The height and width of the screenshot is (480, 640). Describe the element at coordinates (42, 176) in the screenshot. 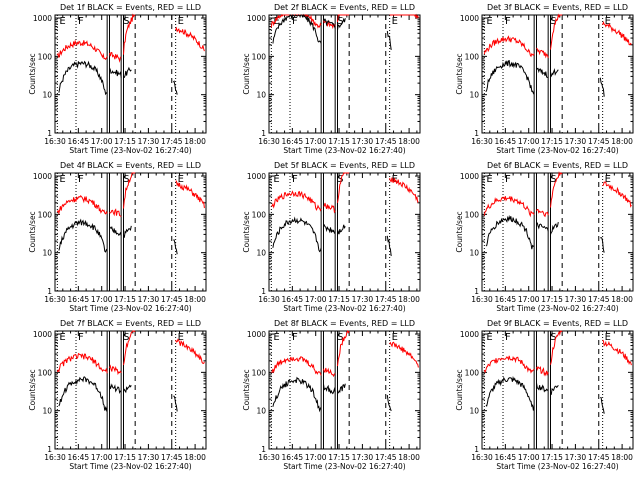

I see `y-tick-label: 1000` at that location.